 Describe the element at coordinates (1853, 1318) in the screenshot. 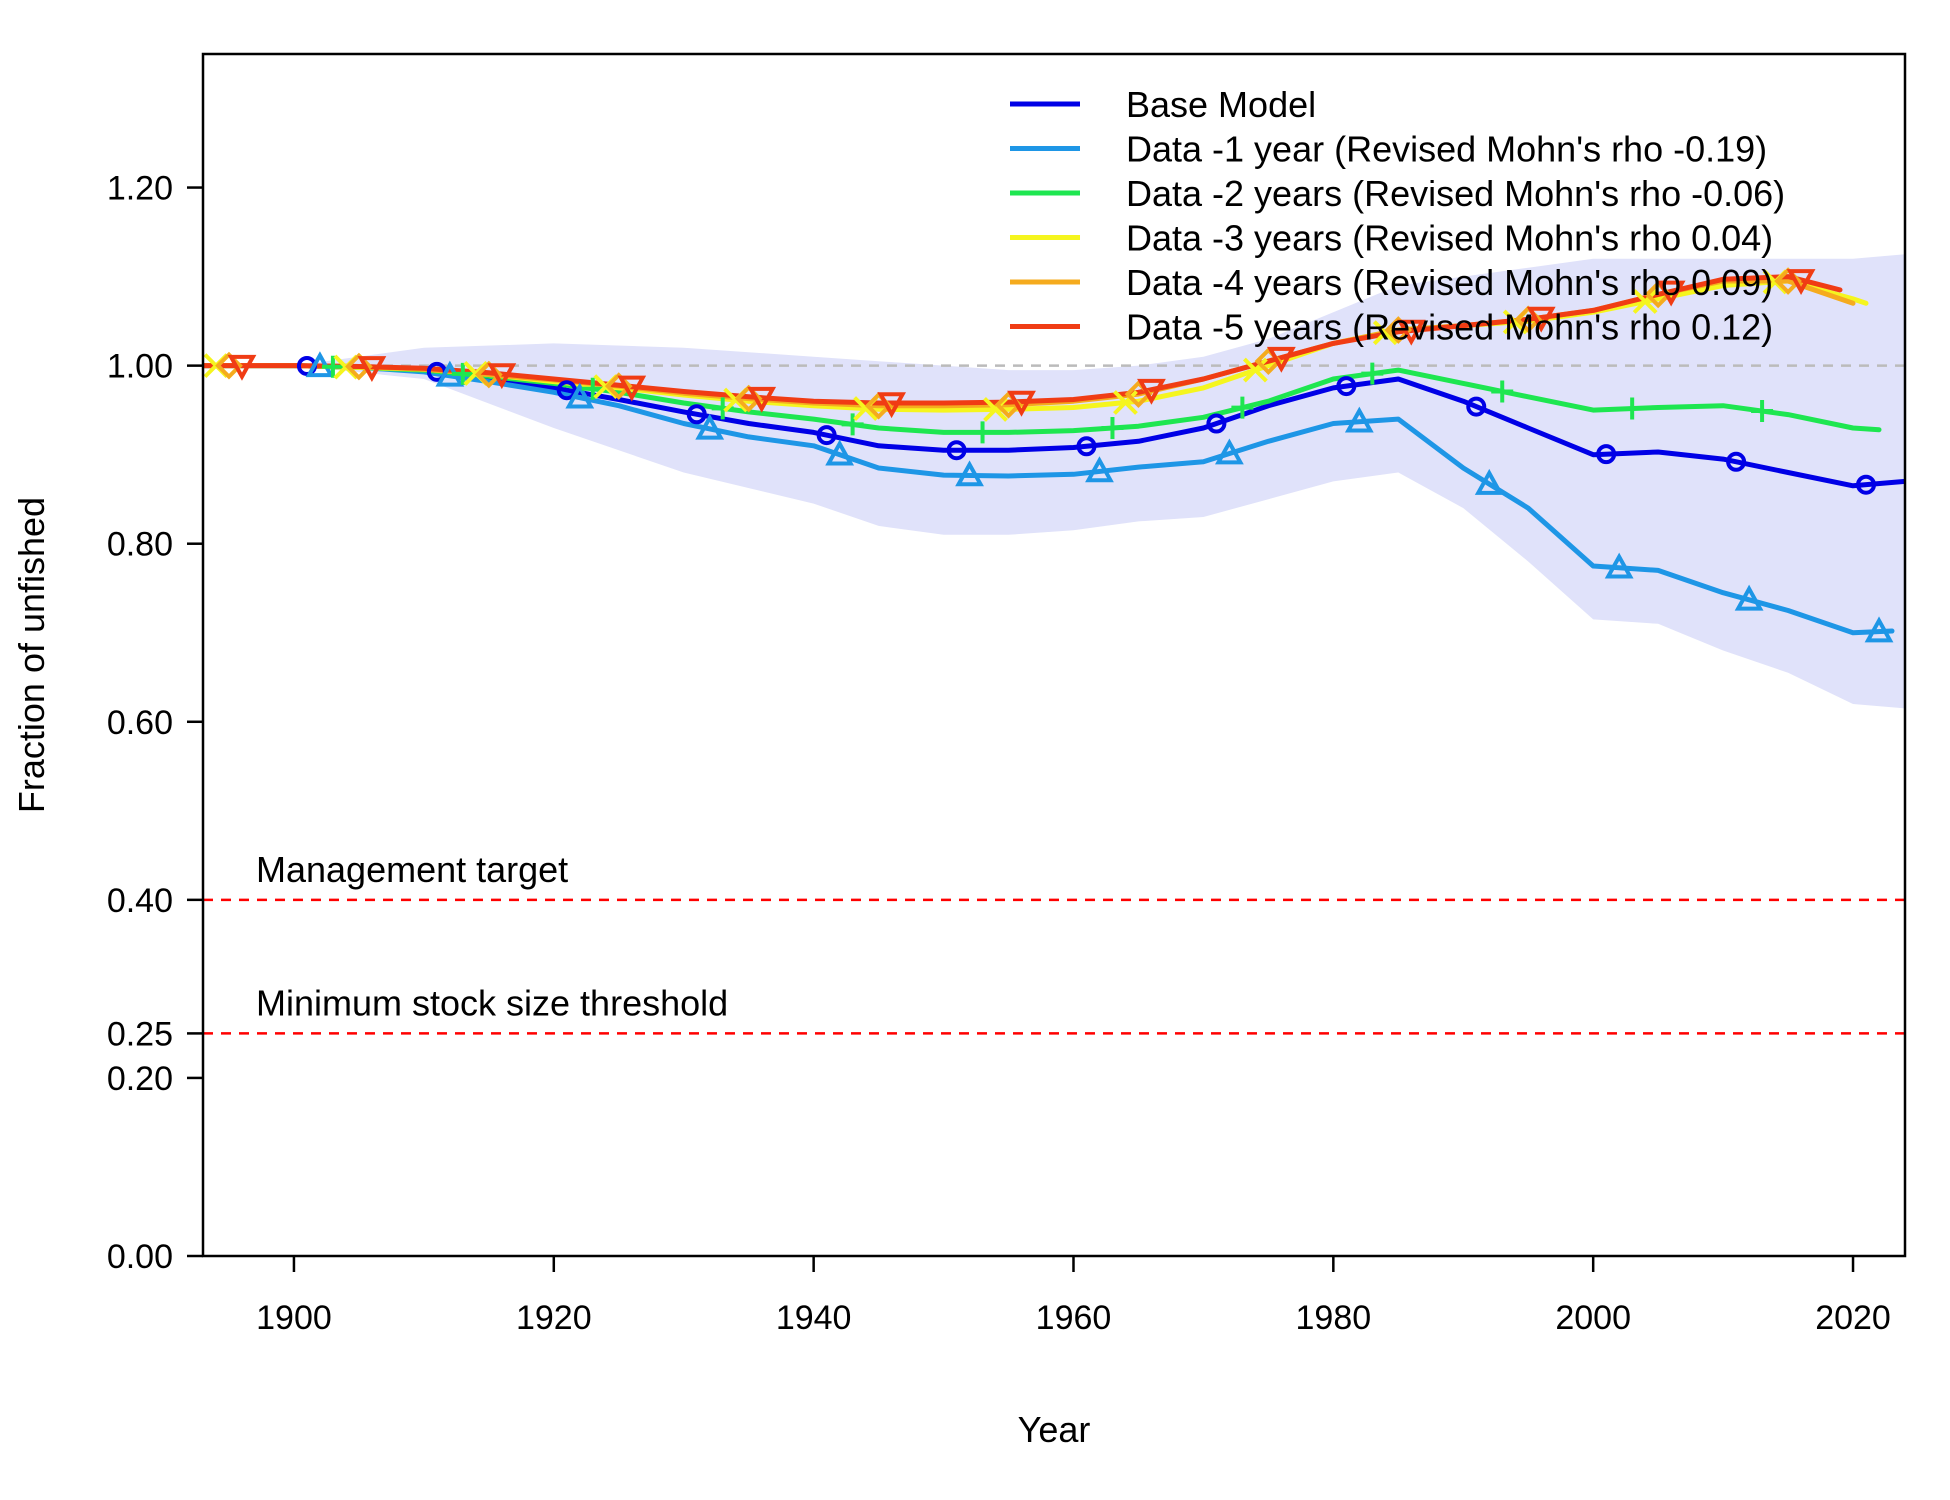

I see `x-tick-label: 2020` at that location.